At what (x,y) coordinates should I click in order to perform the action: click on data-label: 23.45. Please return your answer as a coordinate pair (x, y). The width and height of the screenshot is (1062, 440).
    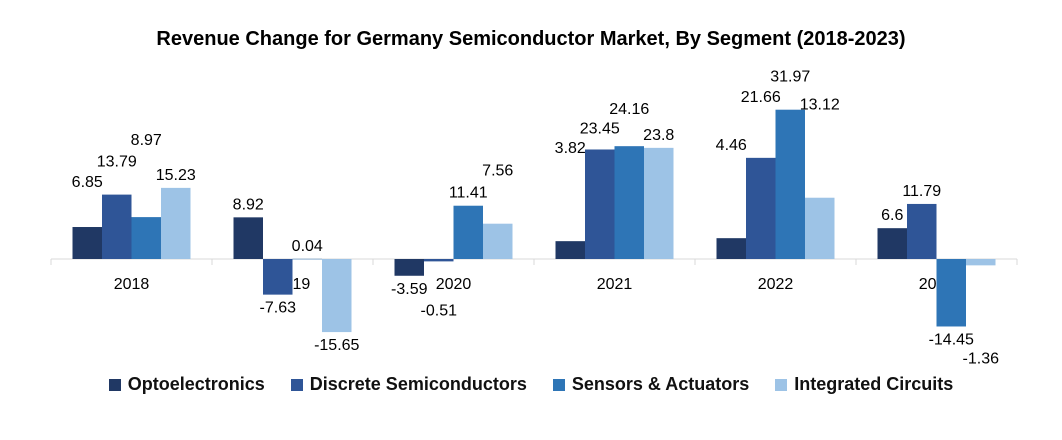
    Looking at the image, I should click on (600, 128).